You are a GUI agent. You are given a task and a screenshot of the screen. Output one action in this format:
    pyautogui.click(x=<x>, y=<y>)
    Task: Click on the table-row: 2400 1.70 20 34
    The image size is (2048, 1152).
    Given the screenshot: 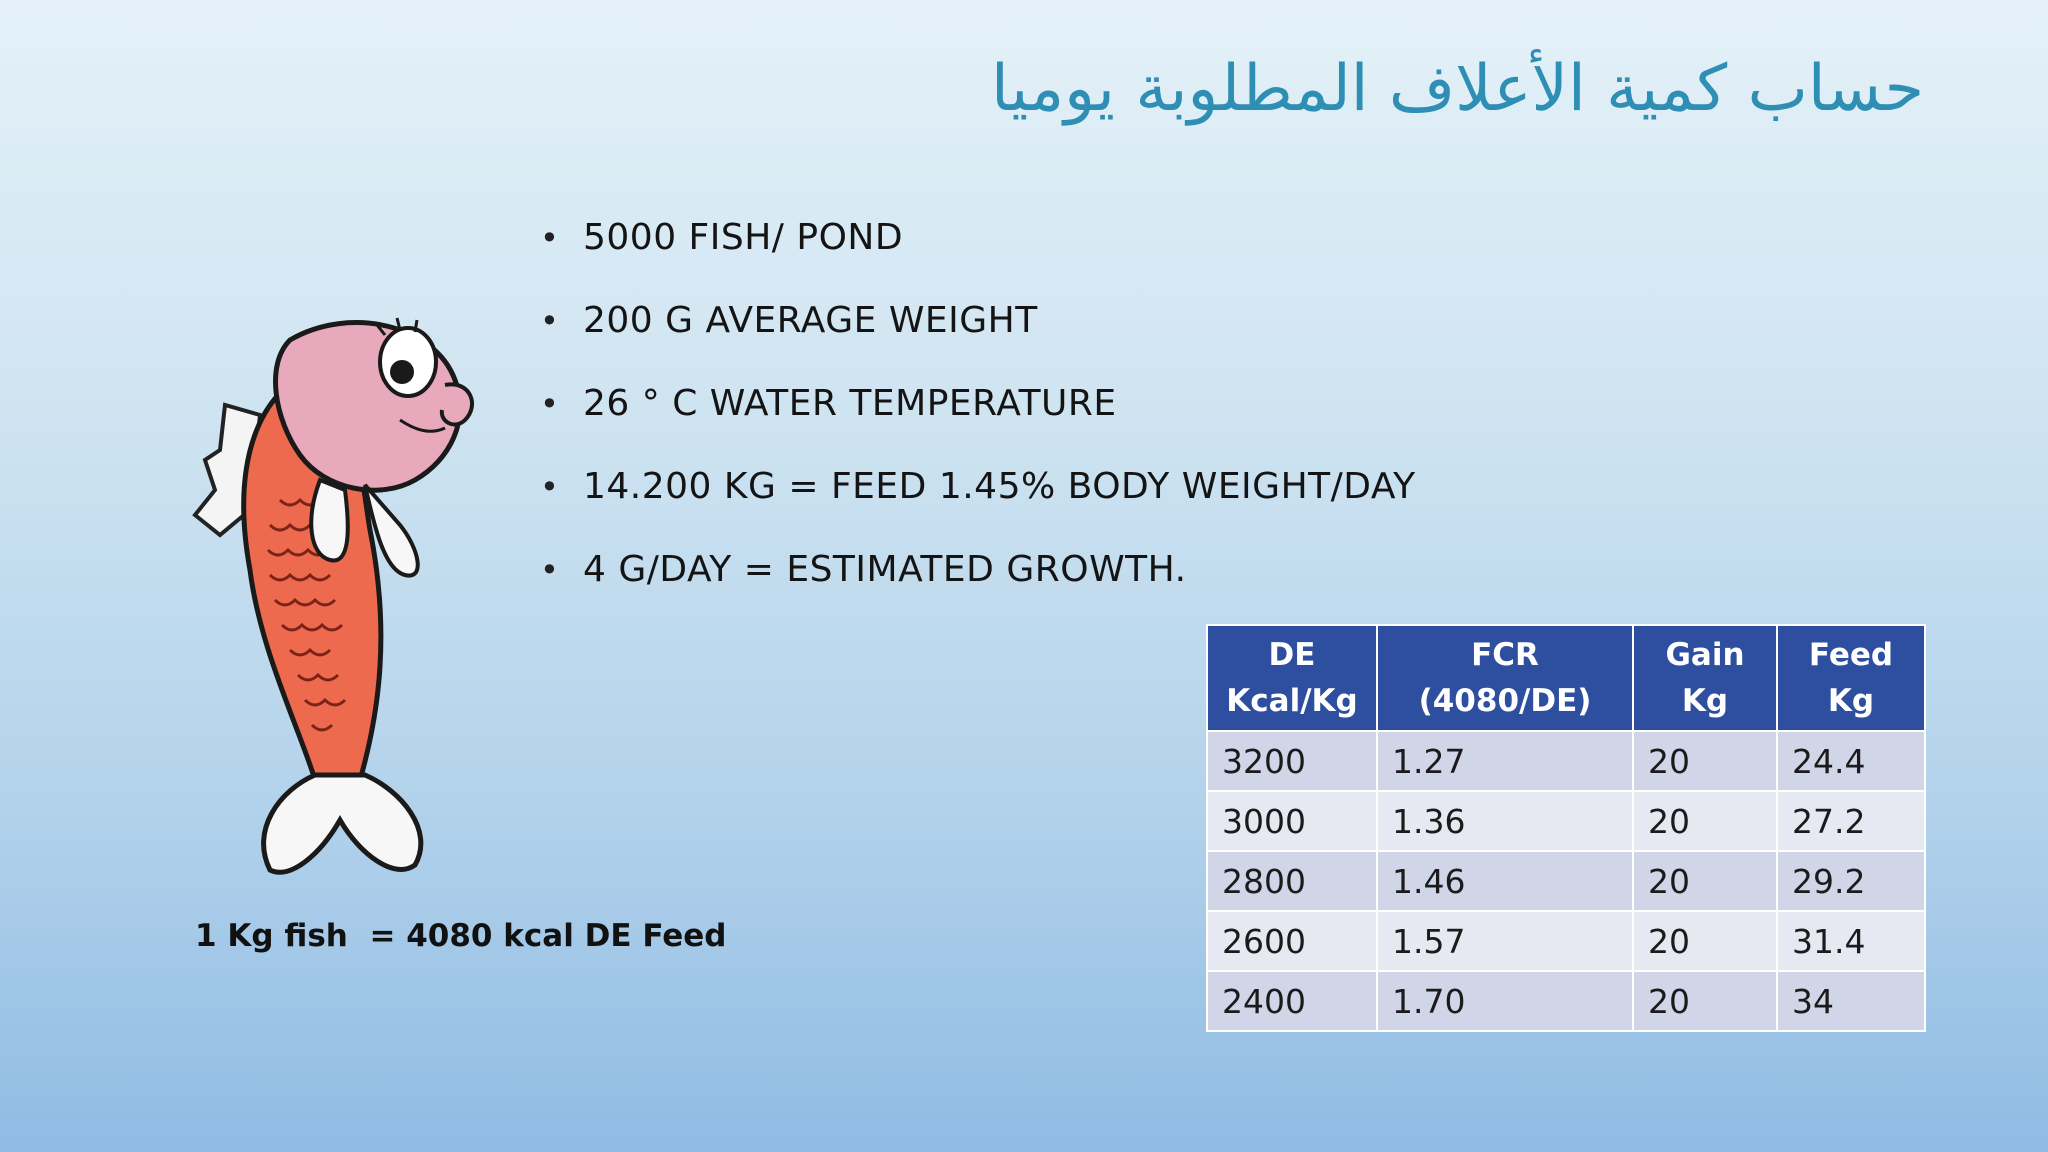 What is the action you would take?
    pyautogui.click(x=1566, y=1001)
    